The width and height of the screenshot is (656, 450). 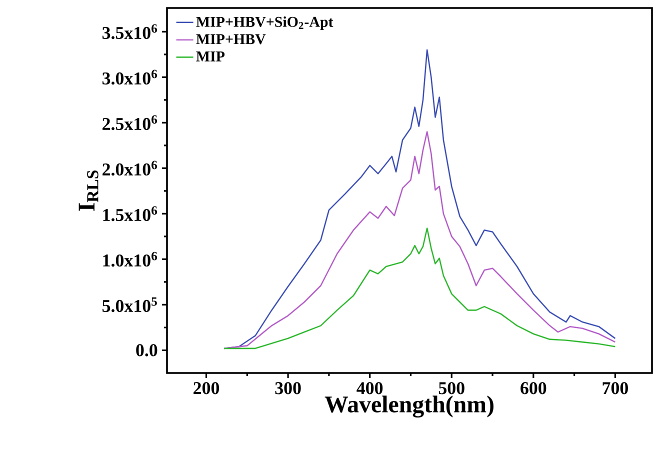 I want to click on x-tick-label: 600, so click(x=533, y=388).